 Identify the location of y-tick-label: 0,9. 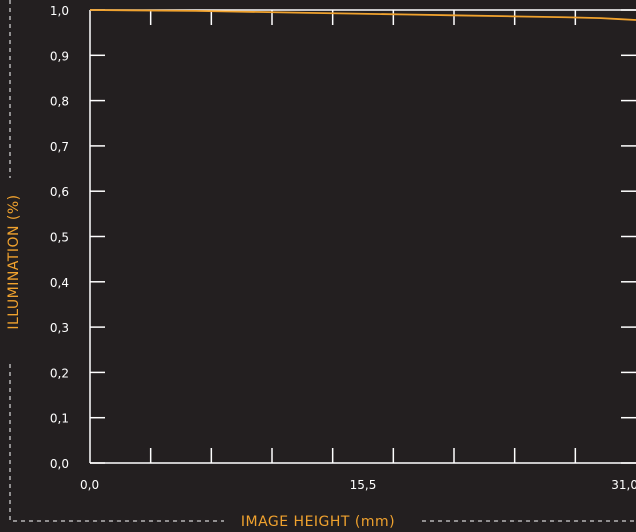
(59, 56).